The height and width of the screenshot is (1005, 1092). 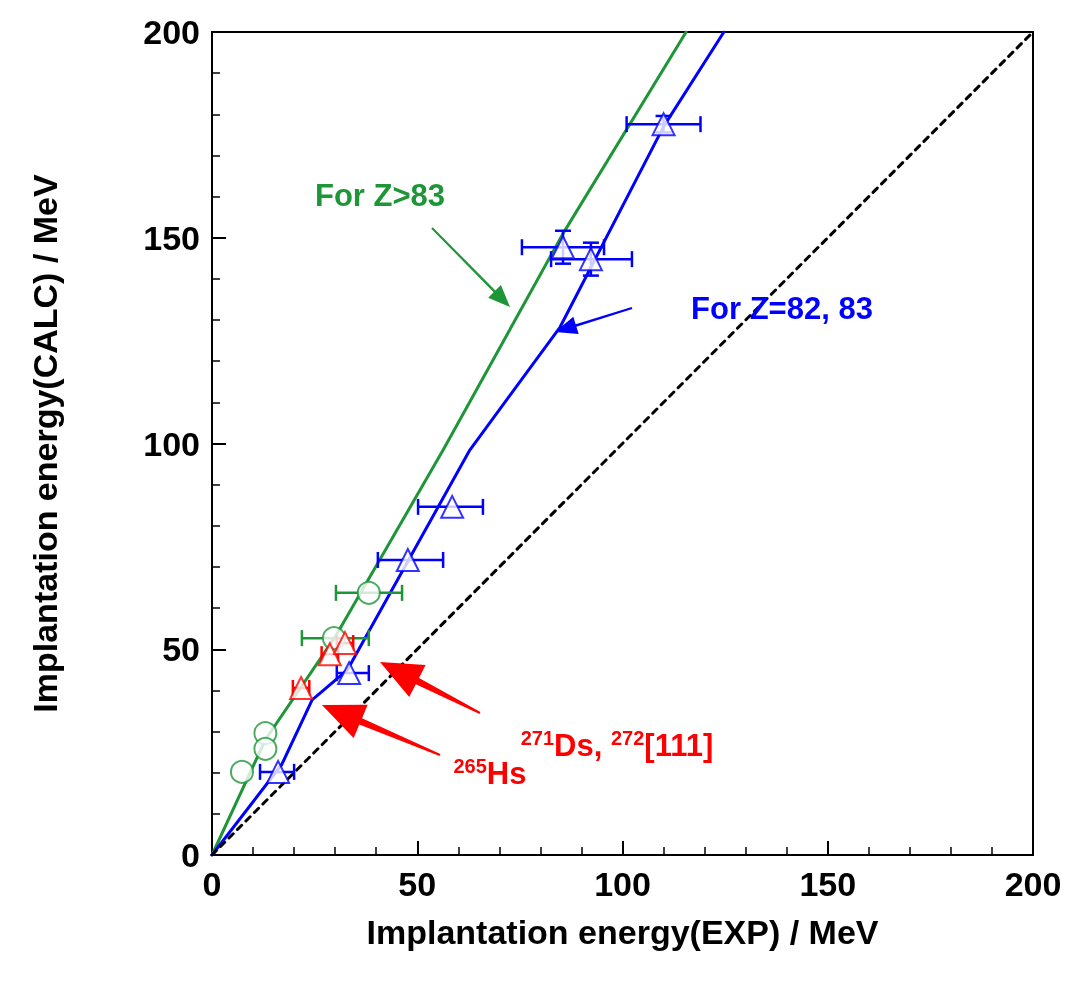 I want to click on annotation: For Z>83, so click(x=380, y=195).